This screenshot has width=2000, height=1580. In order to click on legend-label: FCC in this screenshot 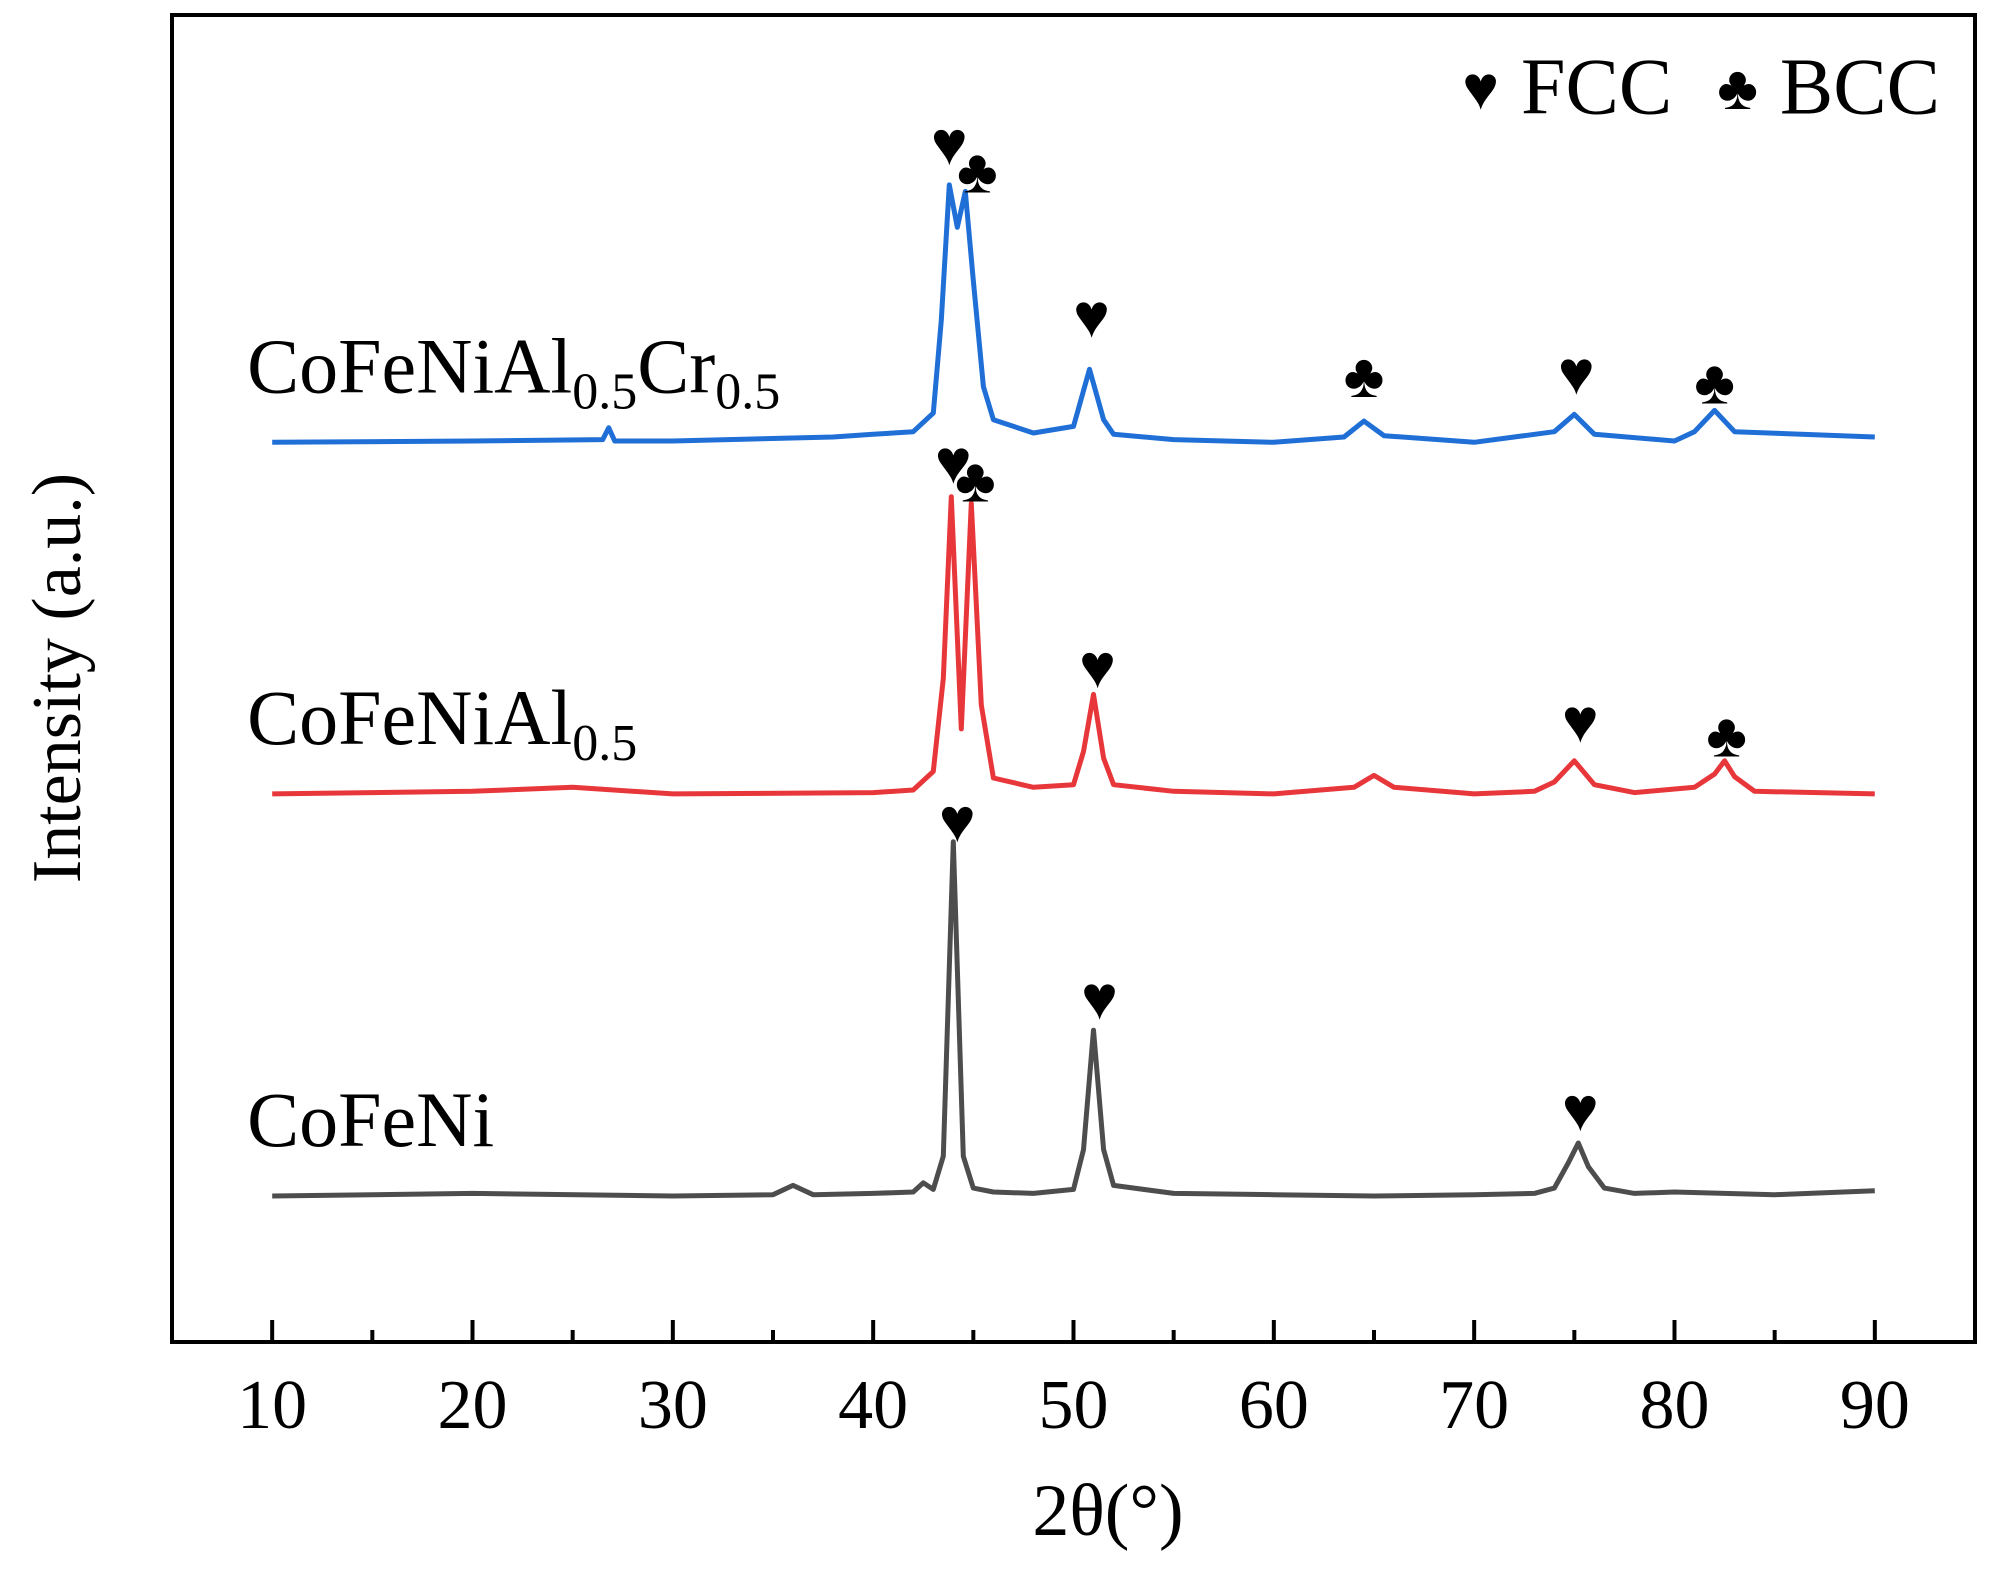, I will do `click(1596, 87)`.